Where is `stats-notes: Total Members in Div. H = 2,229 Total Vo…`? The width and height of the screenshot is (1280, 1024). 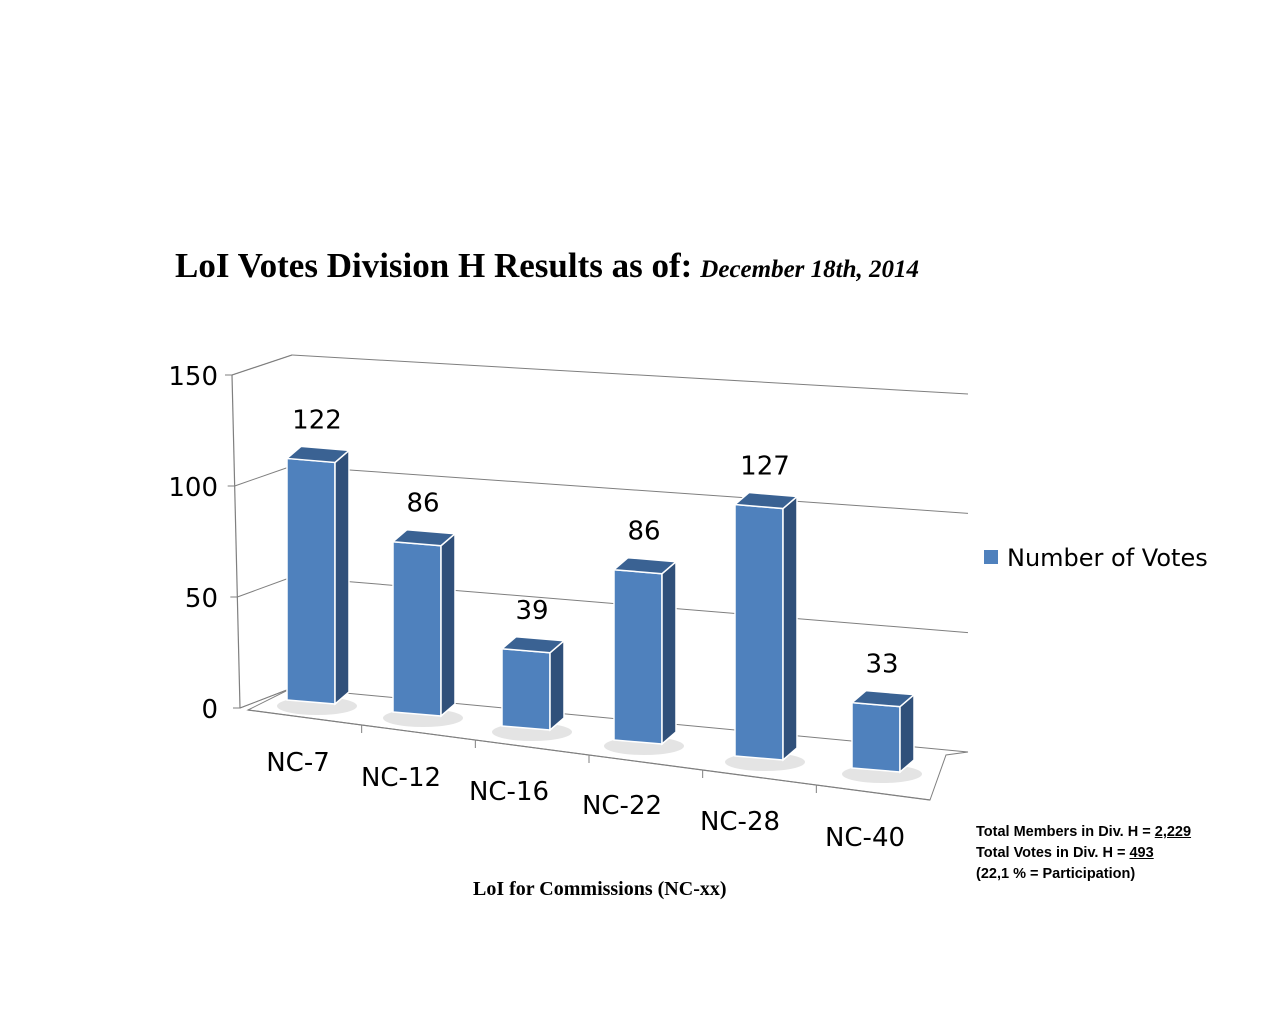 stats-notes: Total Members in Div. H = 2,229 Total Vo… is located at coordinates (1083, 853).